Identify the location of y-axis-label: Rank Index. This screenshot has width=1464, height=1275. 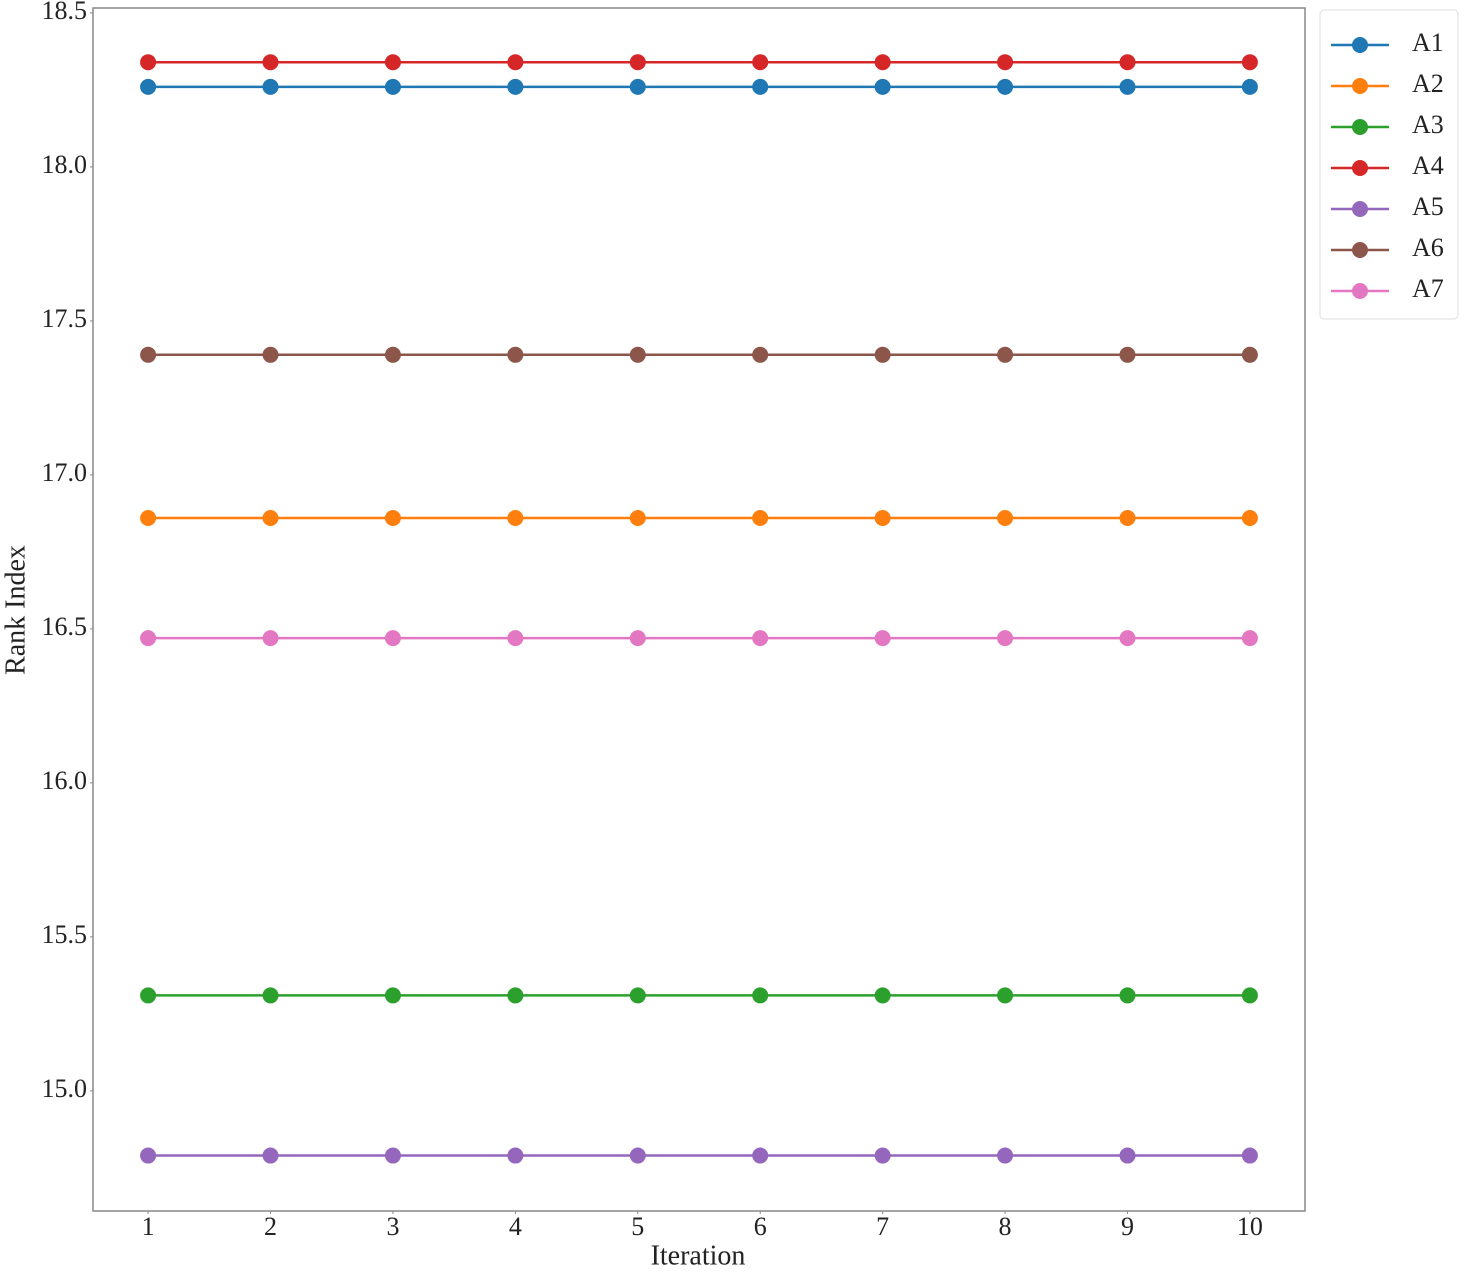
(15, 610).